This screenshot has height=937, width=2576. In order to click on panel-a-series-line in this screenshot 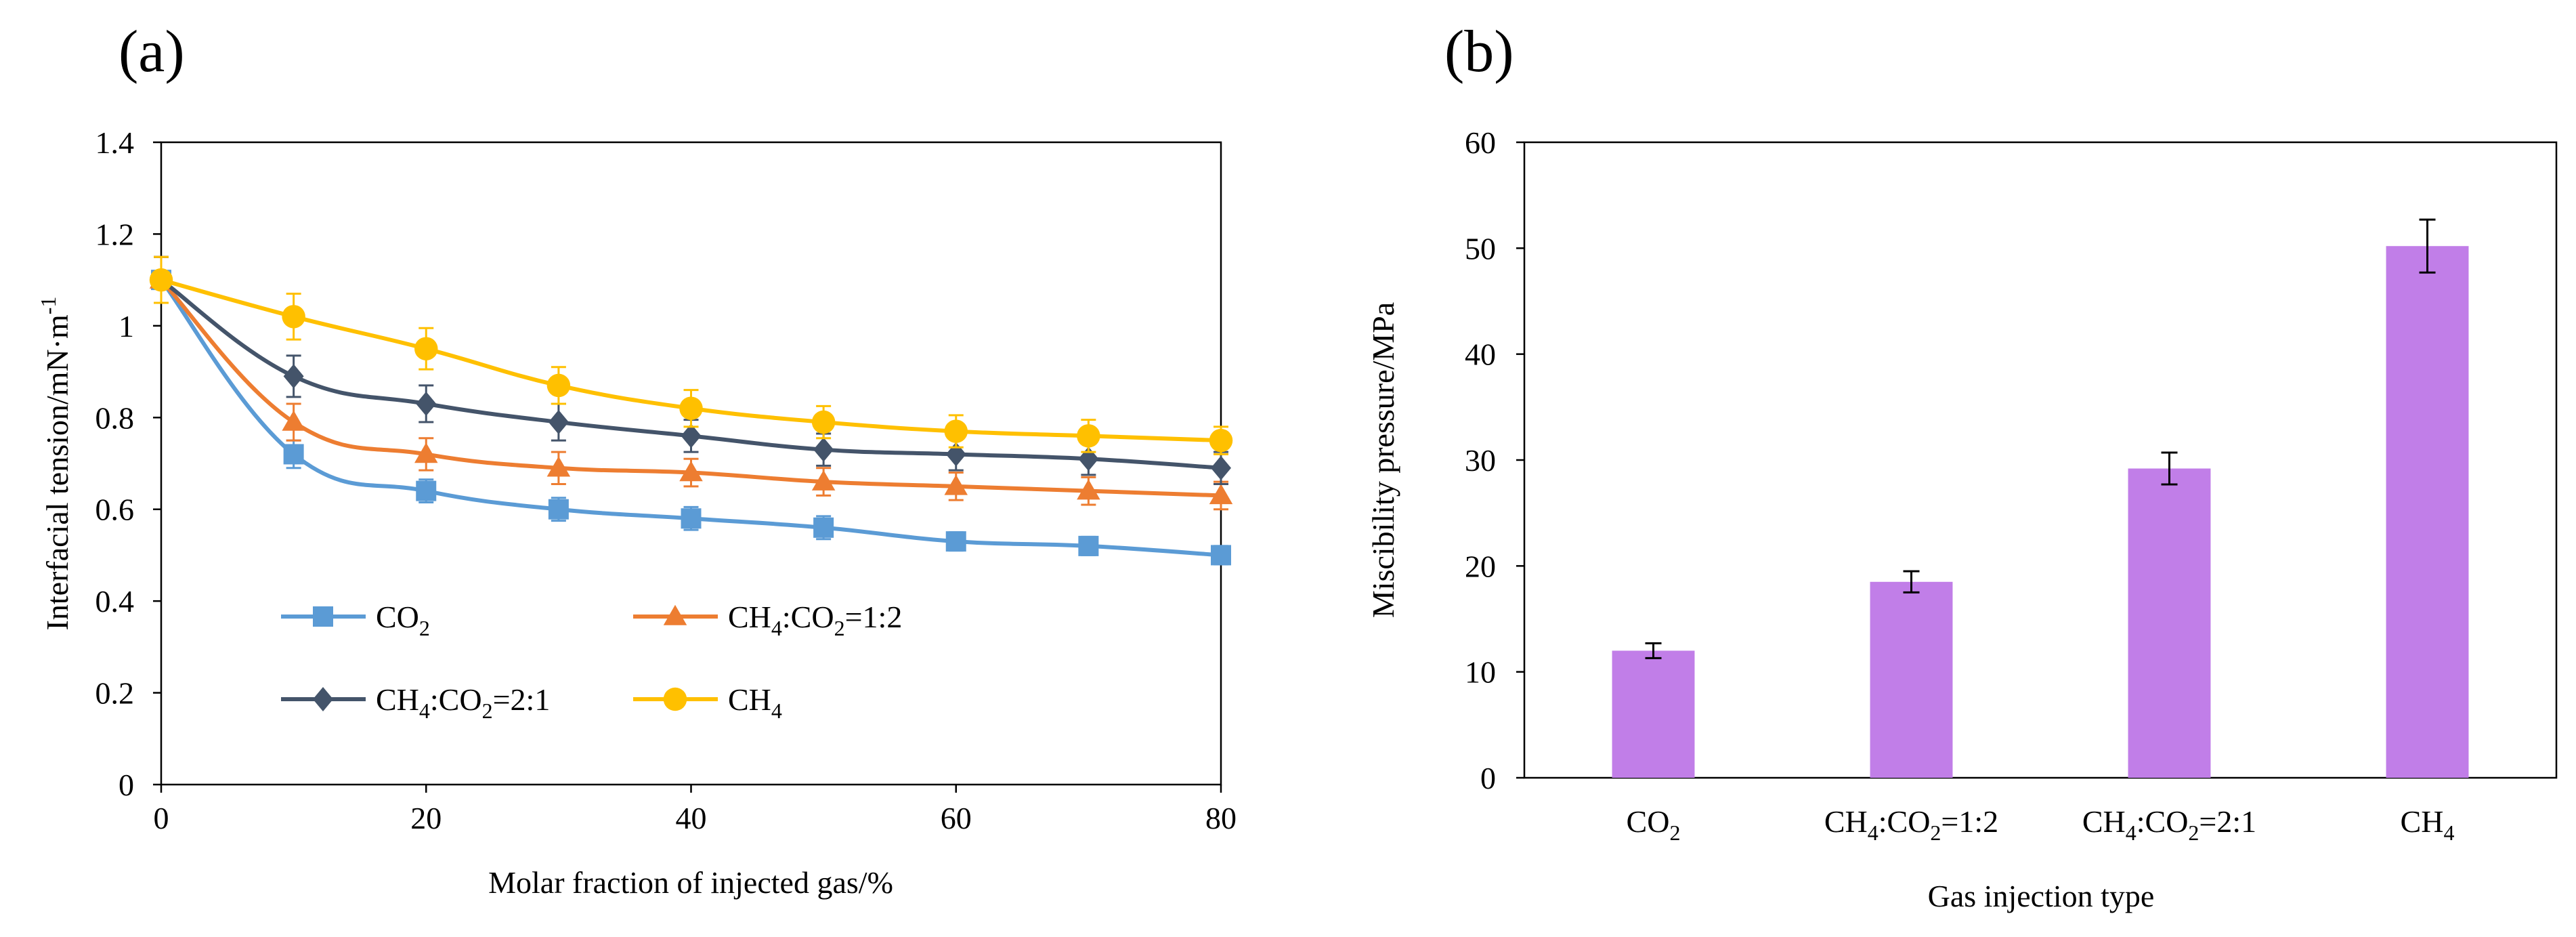, I will do `click(690, 418)`.